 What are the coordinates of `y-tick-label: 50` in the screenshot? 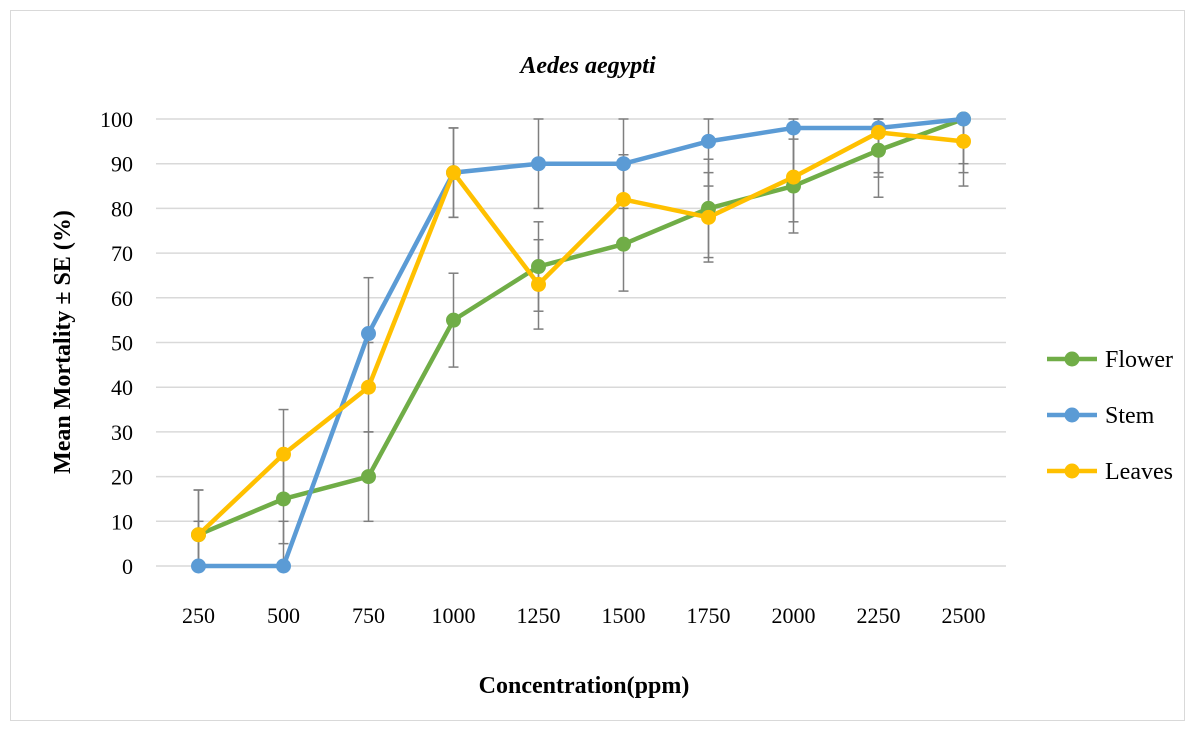 It's located at (122, 343).